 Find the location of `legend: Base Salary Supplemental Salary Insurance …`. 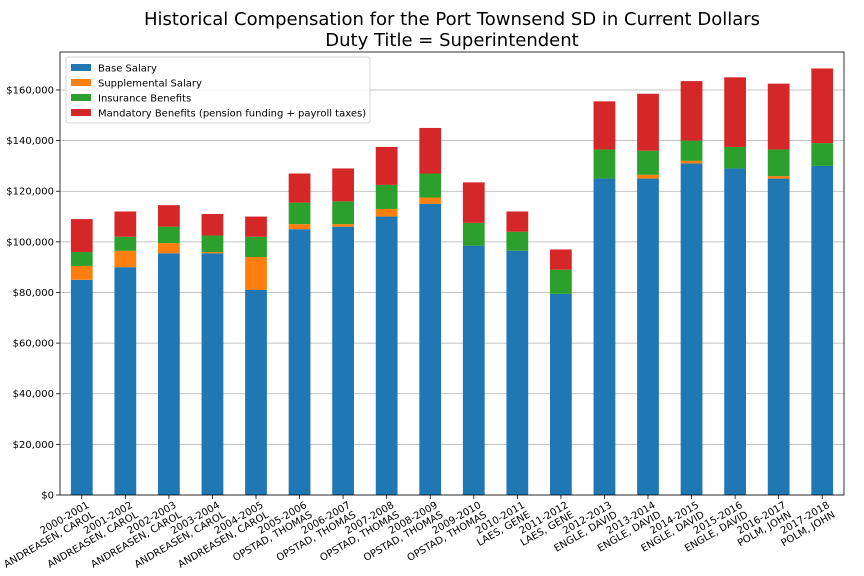

legend: Base Salary Supplemental Salary Insurance … is located at coordinates (218, 90).